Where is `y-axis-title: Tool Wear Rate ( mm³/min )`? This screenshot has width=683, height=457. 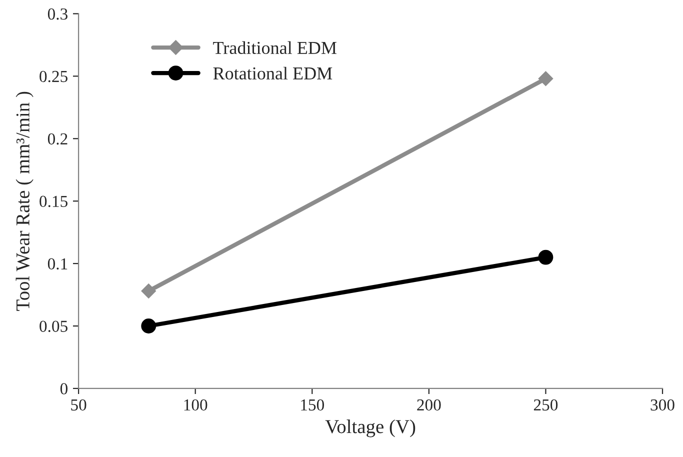 y-axis-title: Tool Wear Rate ( mm³/min ) is located at coordinates (25, 201).